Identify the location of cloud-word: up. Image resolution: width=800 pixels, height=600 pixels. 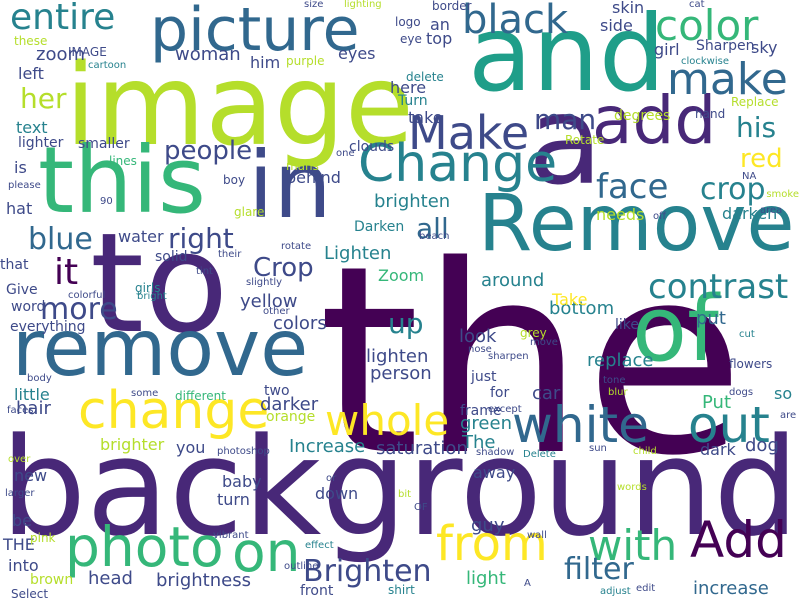
(406, 323).